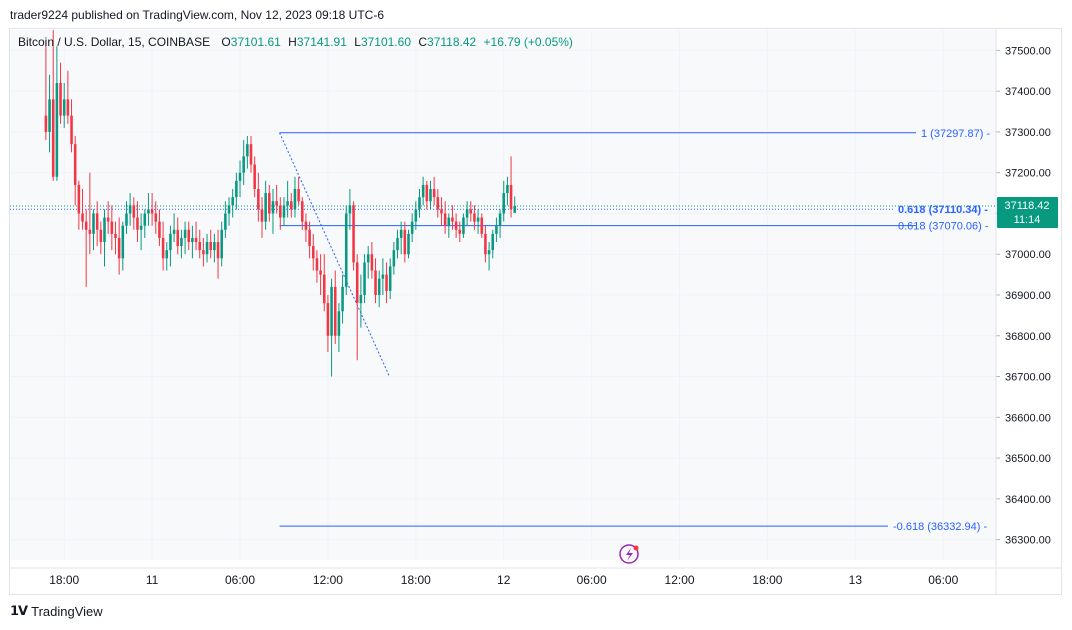 The image size is (1072, 630). Describe the element at coordinates (629, 554) in the screenshot. I see `lightning-event-icon` at that location.